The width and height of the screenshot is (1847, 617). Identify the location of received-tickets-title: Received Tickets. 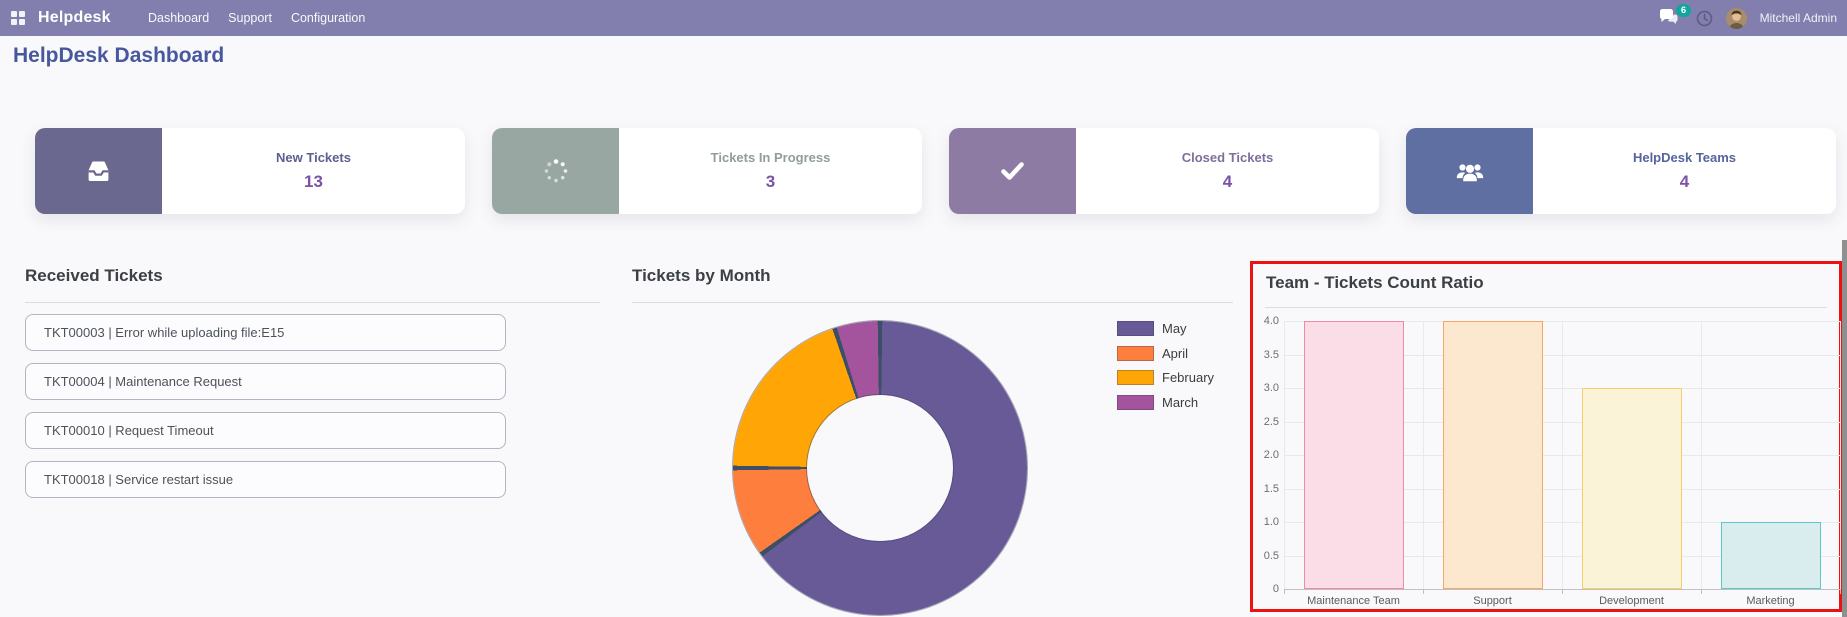
(94, 275).